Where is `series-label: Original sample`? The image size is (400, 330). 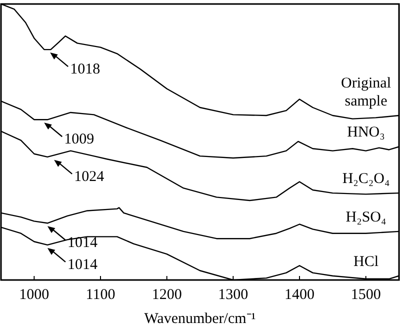
series-label: Original sample is located at coordinates (366, 93).